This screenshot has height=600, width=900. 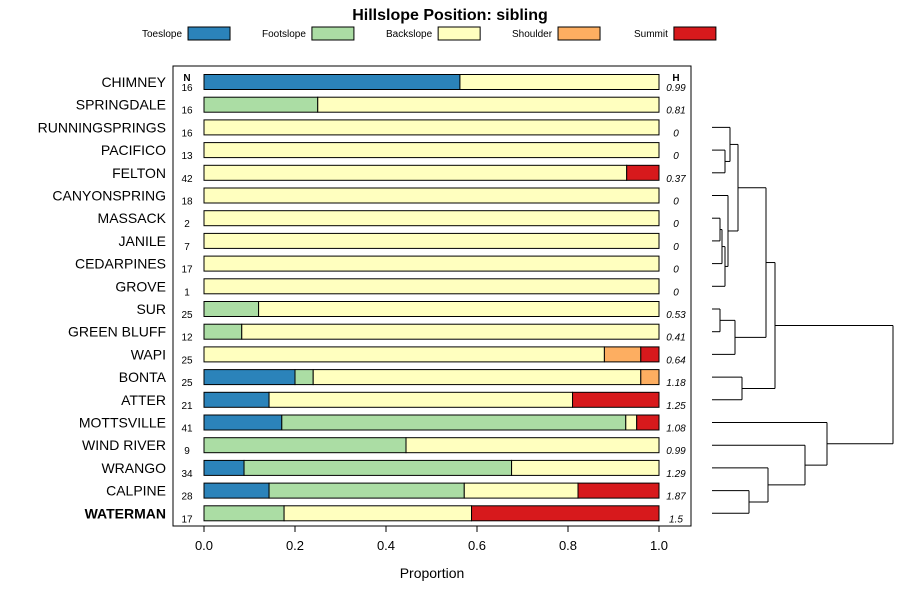 I want to click on x-tick-label: 0.8, so click(x=568, y=545).